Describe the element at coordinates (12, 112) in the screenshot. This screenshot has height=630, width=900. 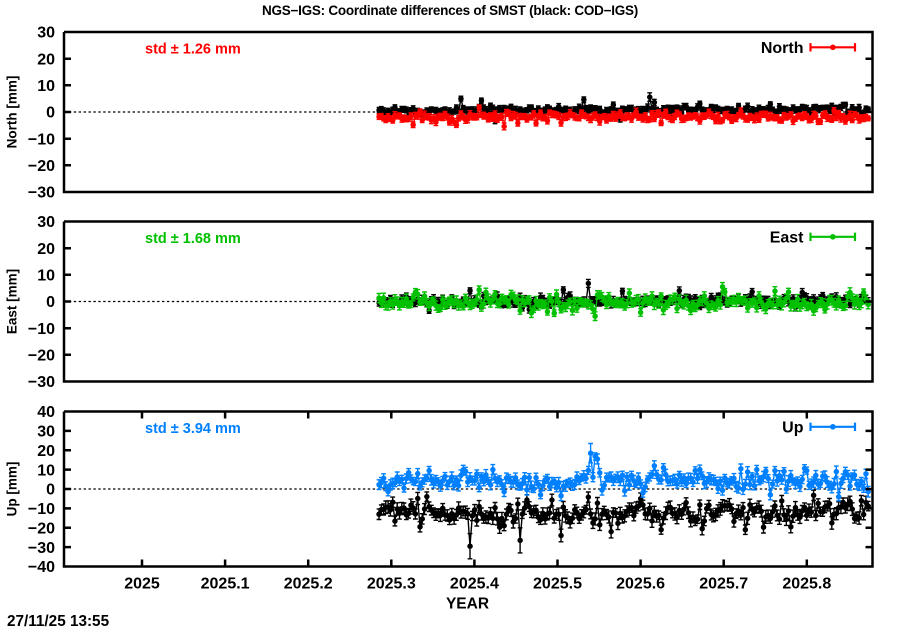
I see `svg-text: North [mm]` at that location.